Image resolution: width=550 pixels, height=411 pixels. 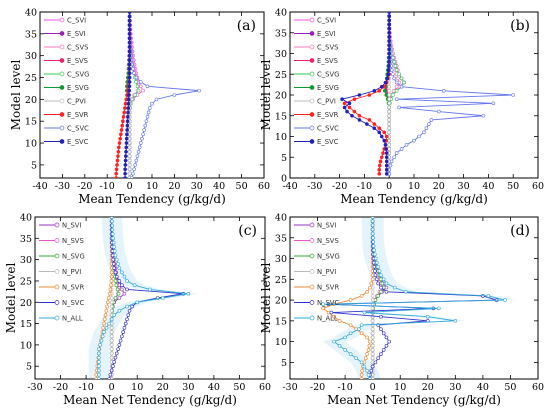 What do you see at coordinates (339, 186) in the screenshot?
I see `x-tick-label: -20` at bounding box center [339, 186].